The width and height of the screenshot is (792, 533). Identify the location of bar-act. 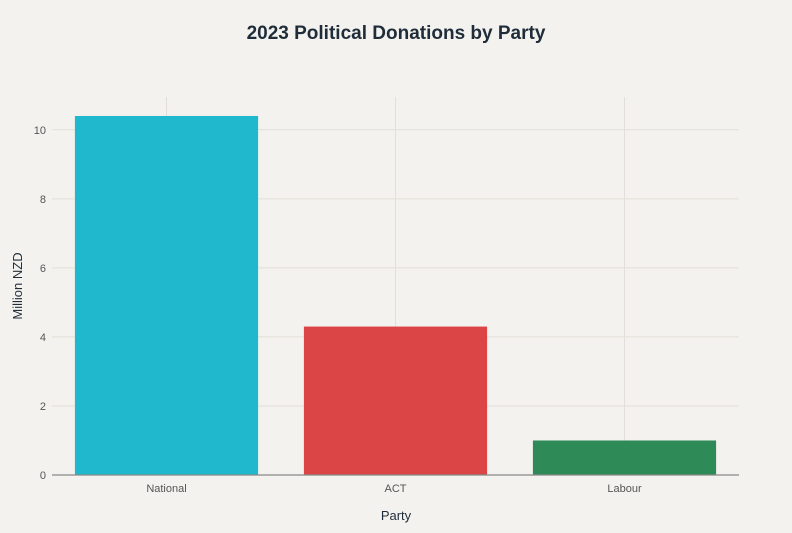
(395, 400).